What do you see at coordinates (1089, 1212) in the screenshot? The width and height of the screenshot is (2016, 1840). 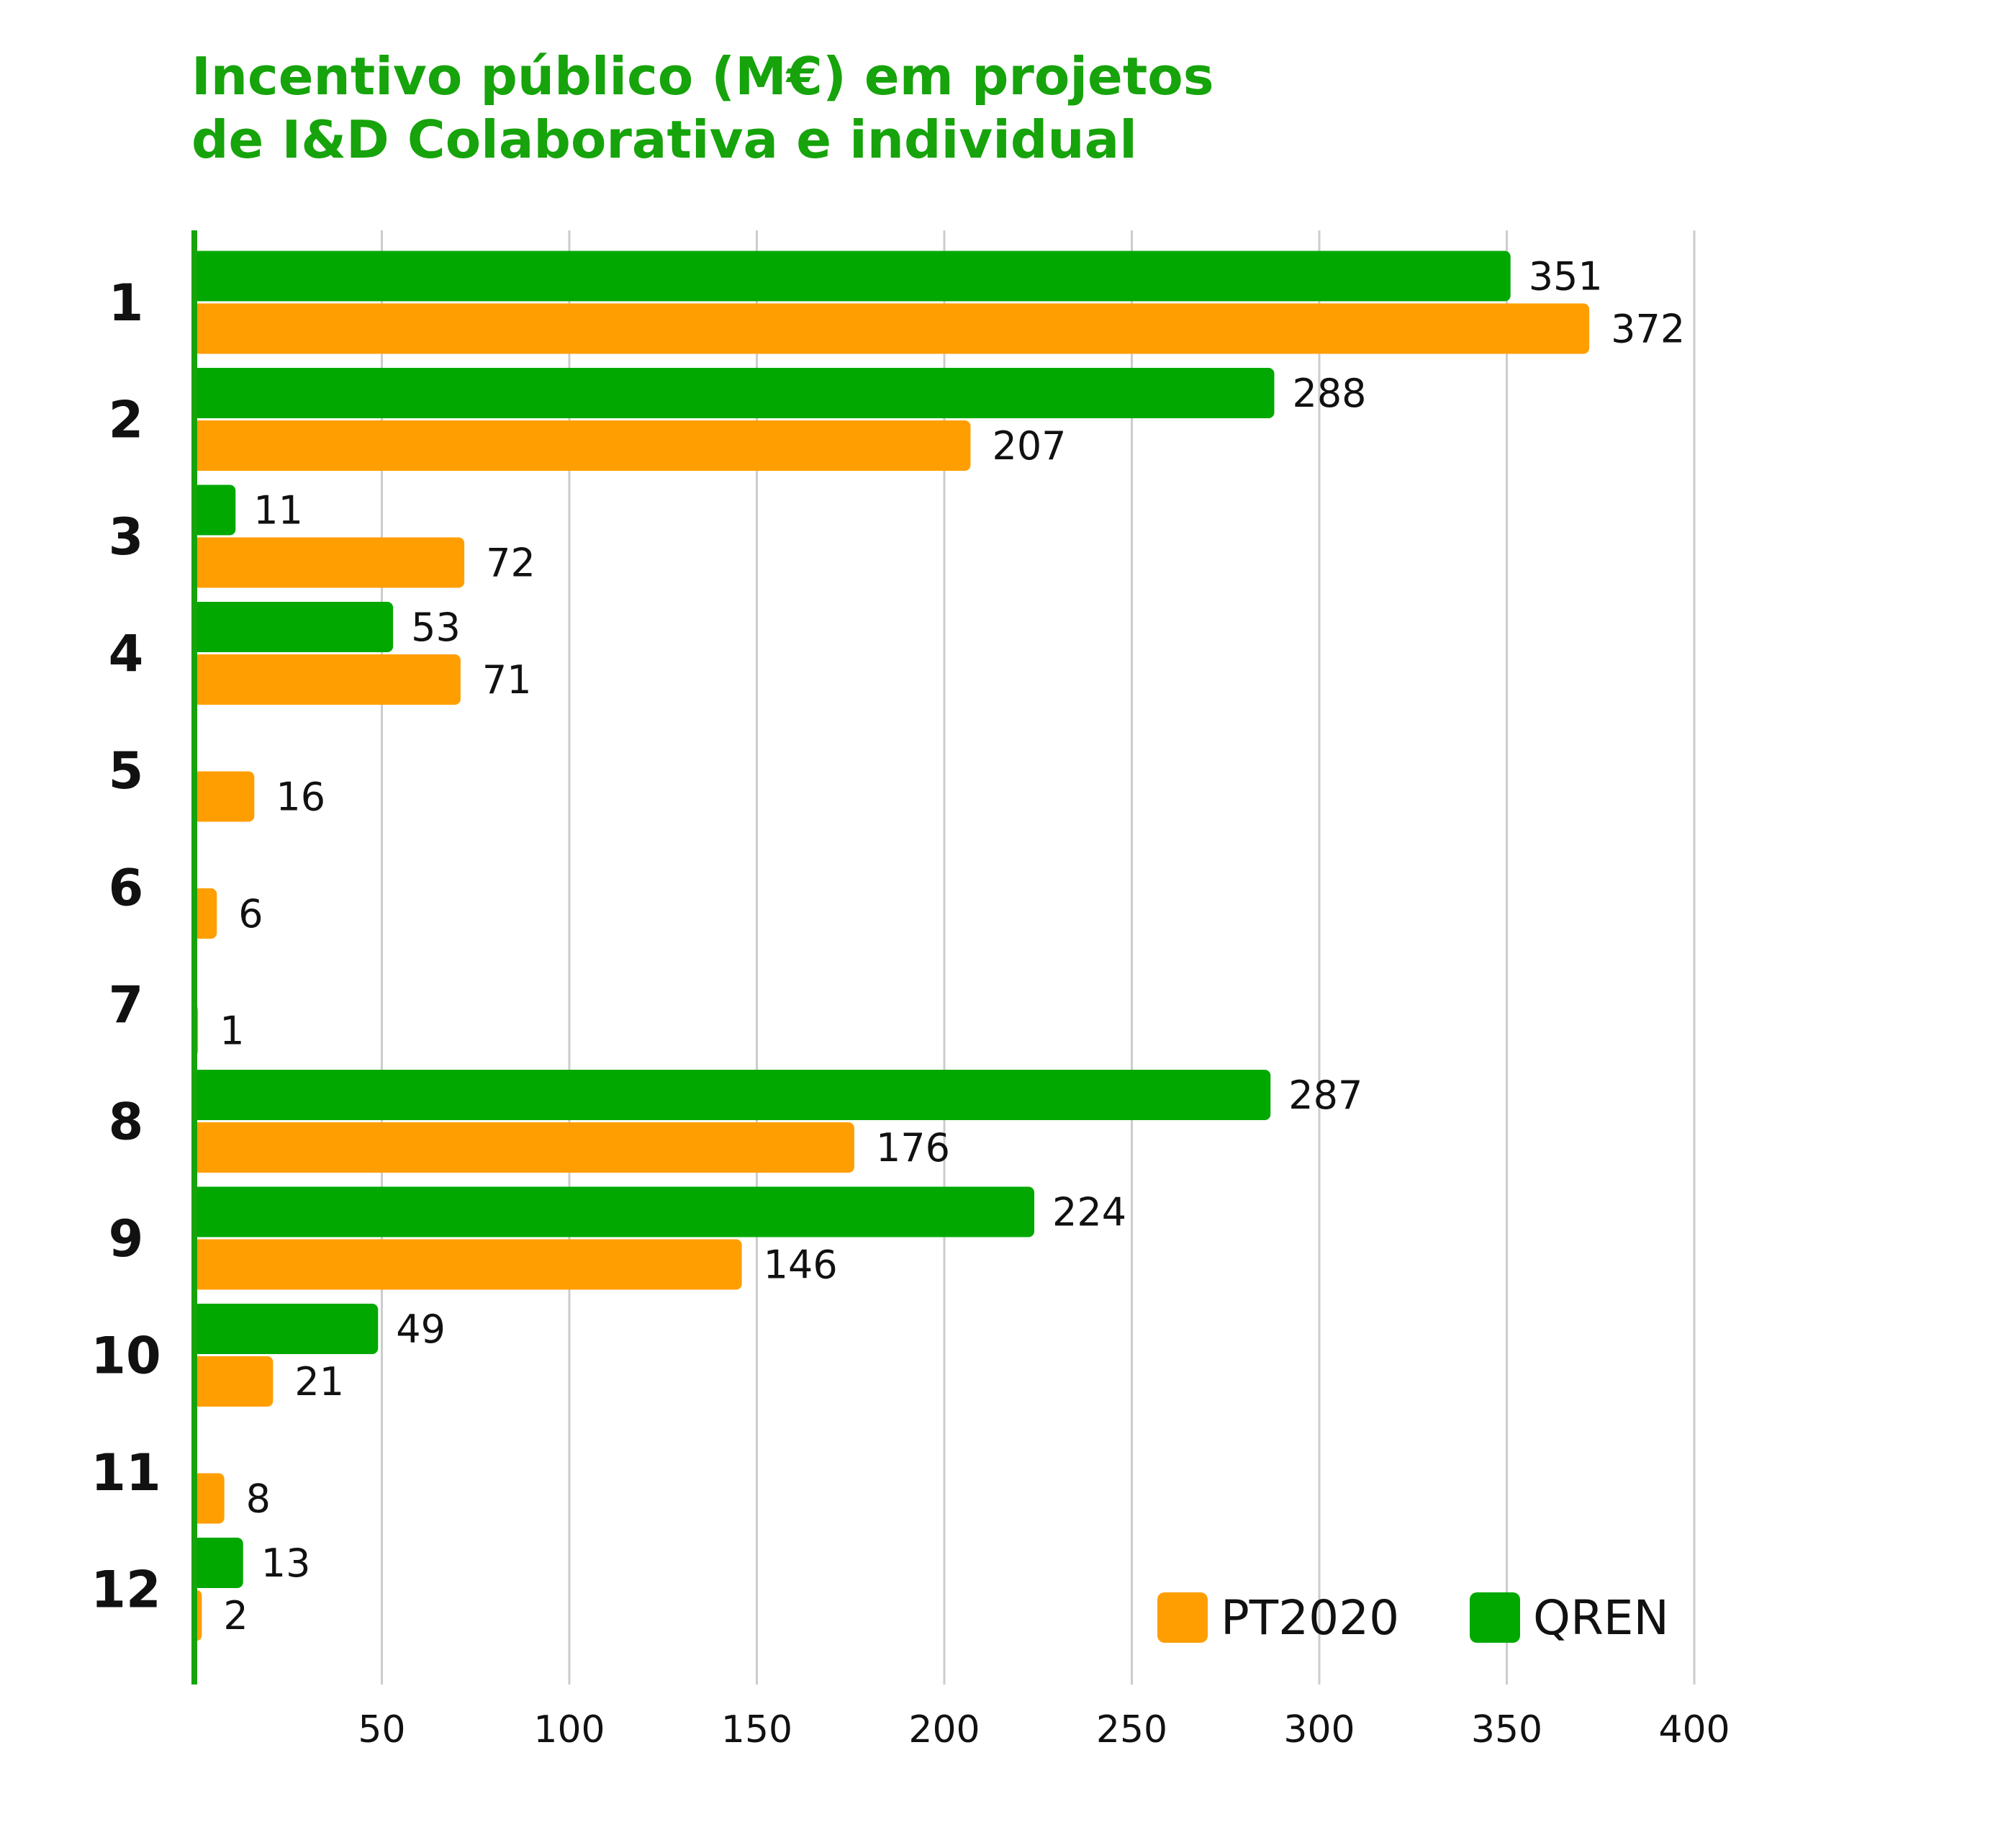 I see `value-label-qren-9: 224` at bounding box center [1089, 1212].